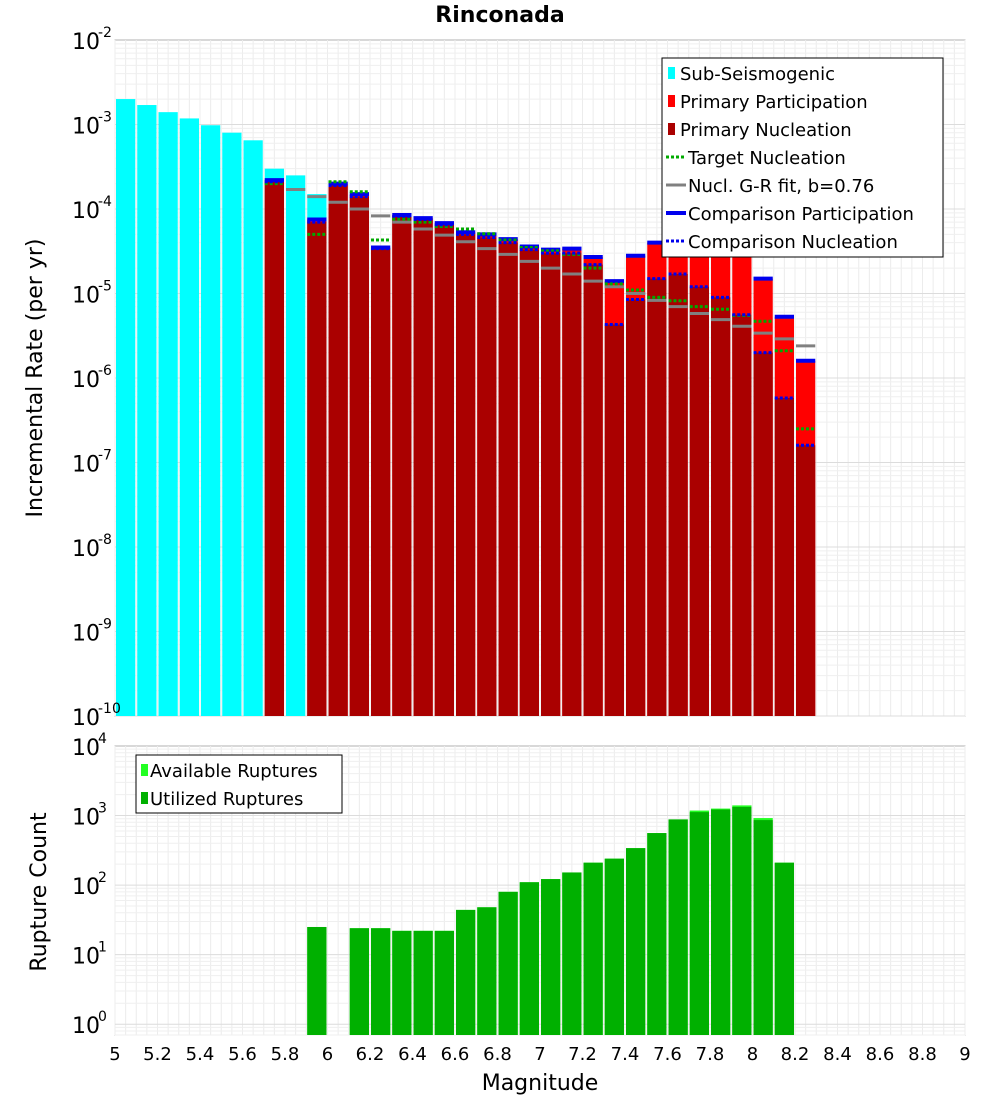 The image size is (1000, 1100). Describe the element at coordinates (964, 1054) in the screenshot. I see `x-tick-label: 9` at that location.